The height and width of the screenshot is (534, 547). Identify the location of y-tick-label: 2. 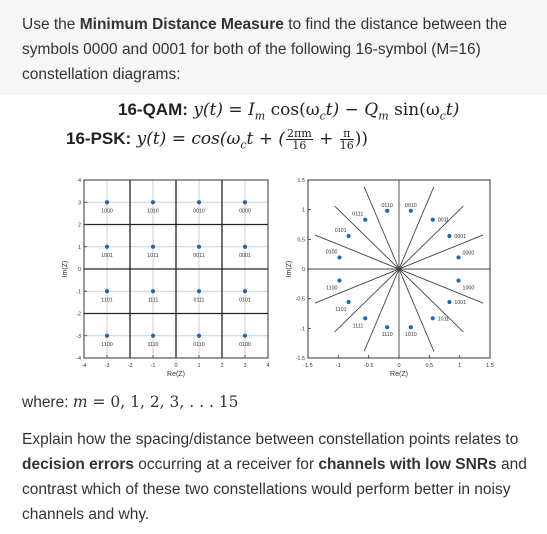
(79, 226).